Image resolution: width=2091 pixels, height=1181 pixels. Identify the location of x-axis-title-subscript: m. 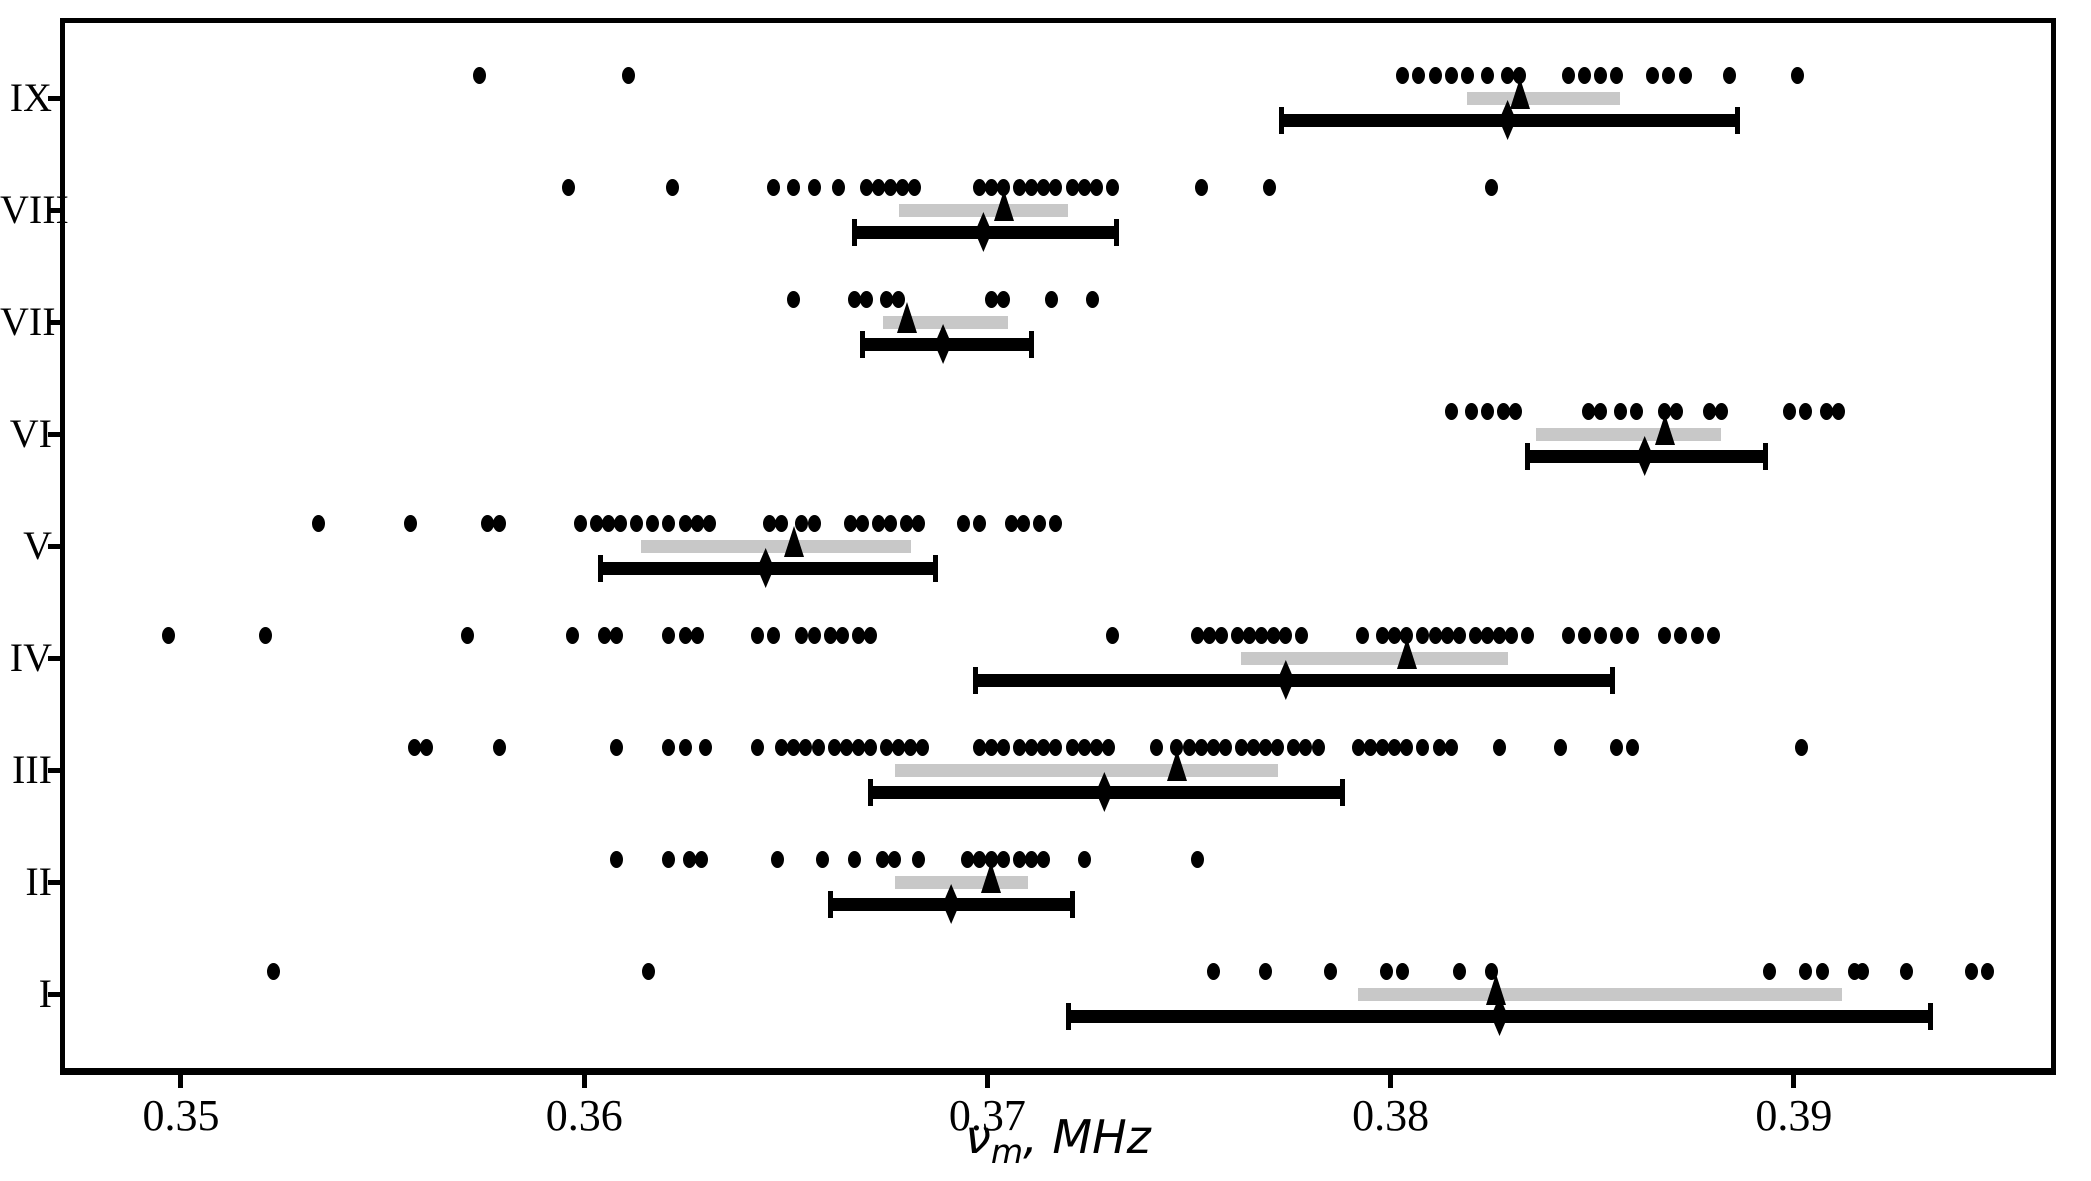
(1007, 1152).